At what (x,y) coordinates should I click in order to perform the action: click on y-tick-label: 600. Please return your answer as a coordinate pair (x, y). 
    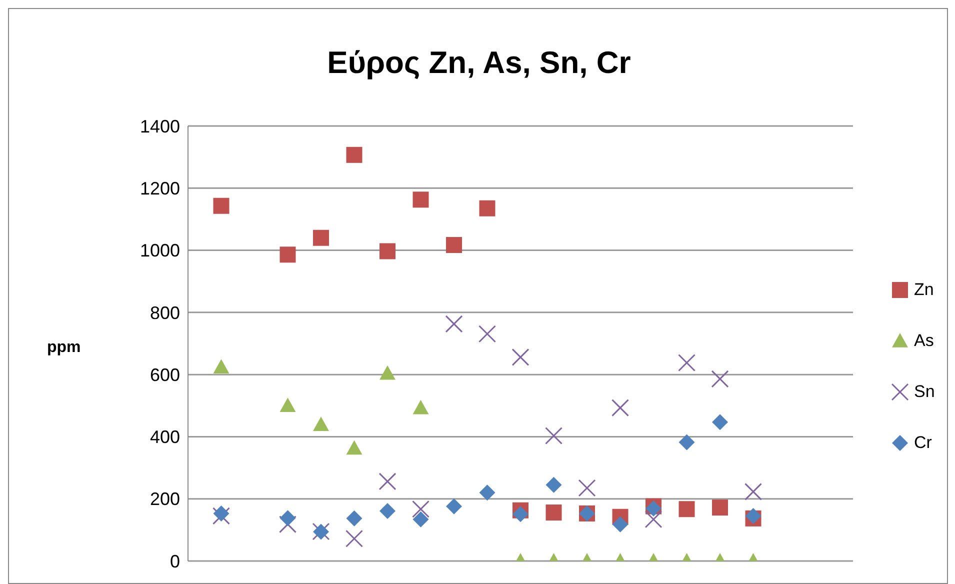
    Looking at the image, I should click on (165, 374).